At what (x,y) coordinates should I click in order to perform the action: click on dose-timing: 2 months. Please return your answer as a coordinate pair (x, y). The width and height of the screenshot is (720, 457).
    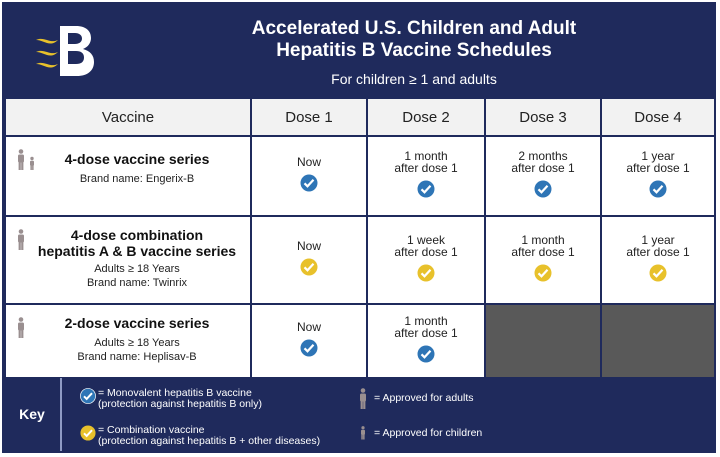
    Looking at the image, I should click on (543, 155).